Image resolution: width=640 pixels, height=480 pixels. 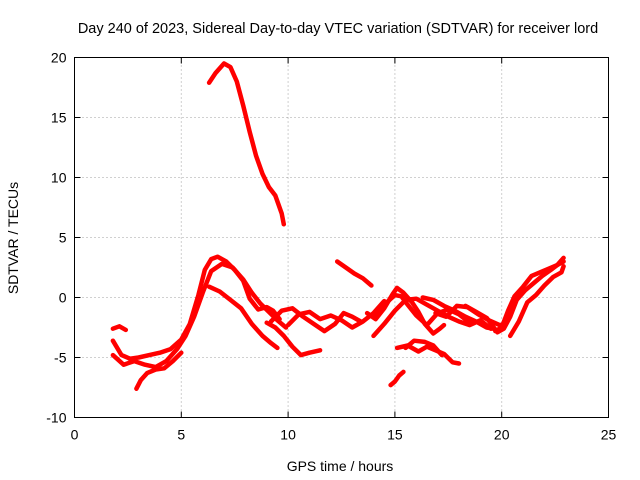 I want to click on y-tick-label: -10, so click(x=56, y=418).